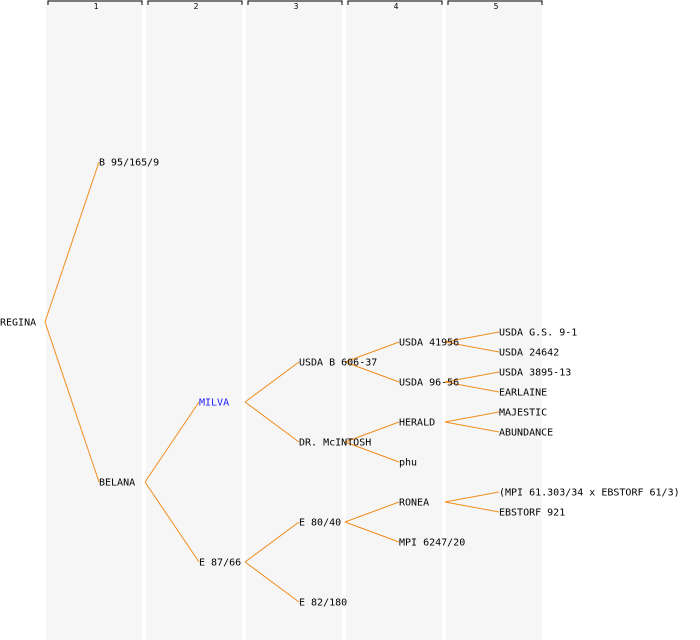 This screenshot has width=700, height=640. Describe the element at coordinates (214, 403) in the screenshot. I see `node-milva: MILVA` at that location.